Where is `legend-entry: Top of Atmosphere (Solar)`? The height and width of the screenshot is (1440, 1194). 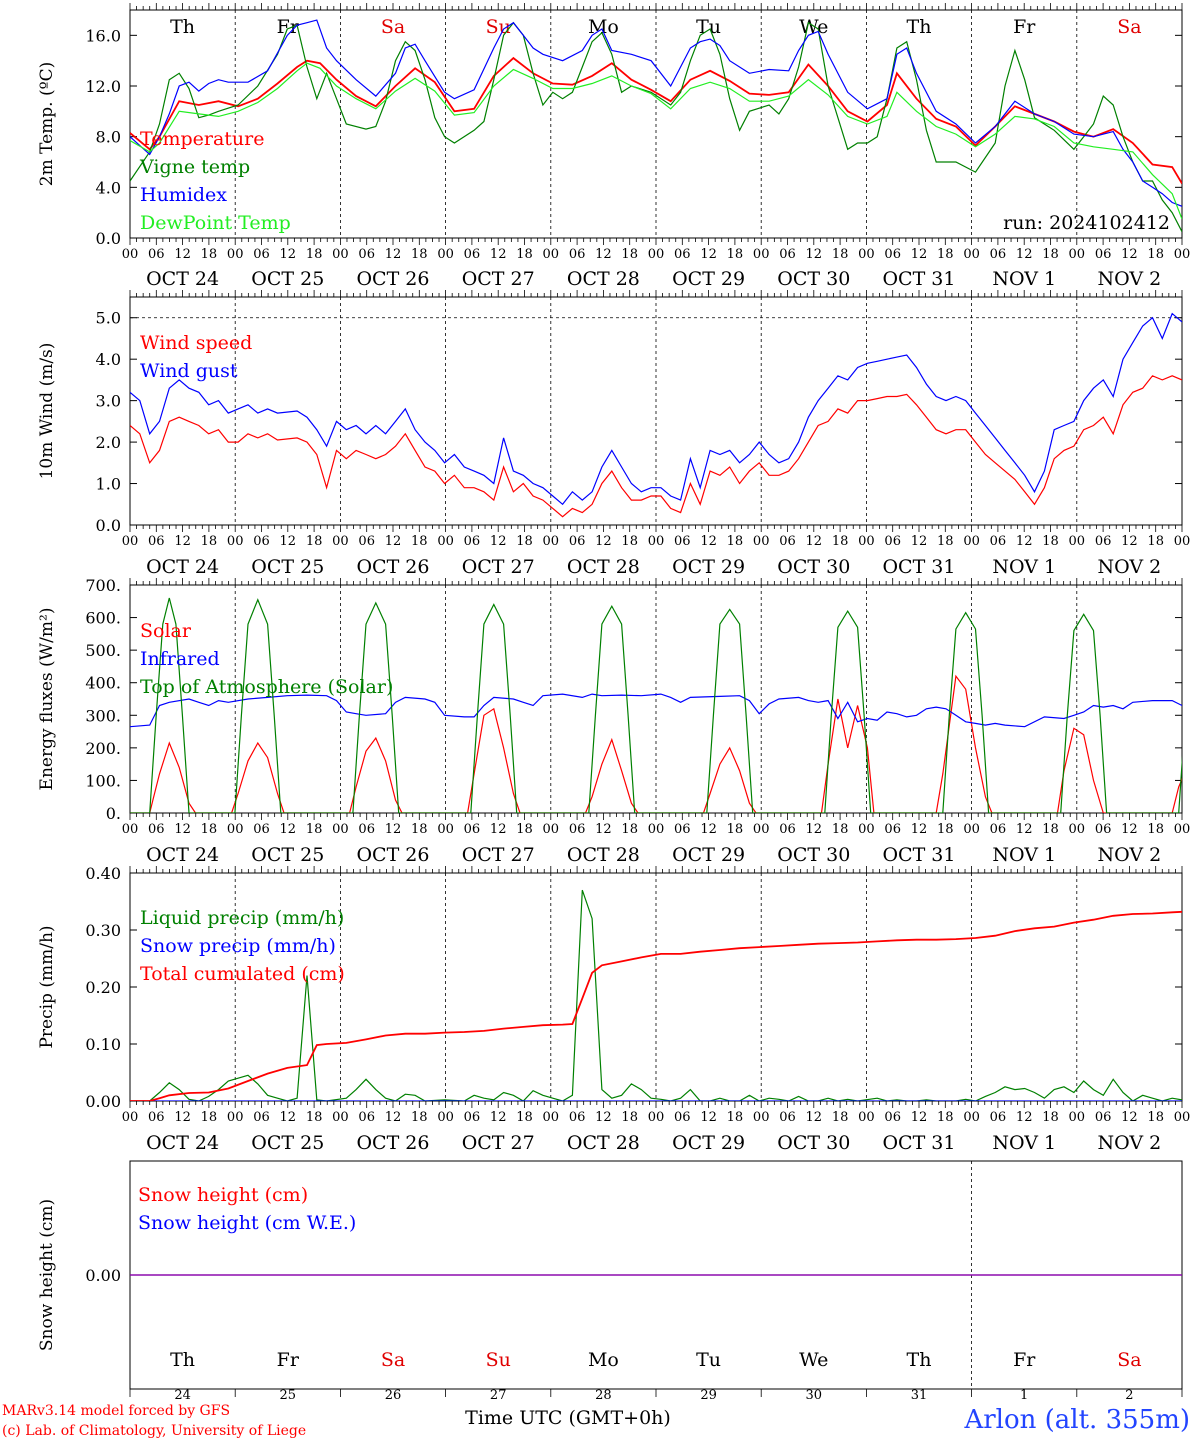
legend-entry: Top of Atmosphere (Solar) is located at coordinates (266, 687).